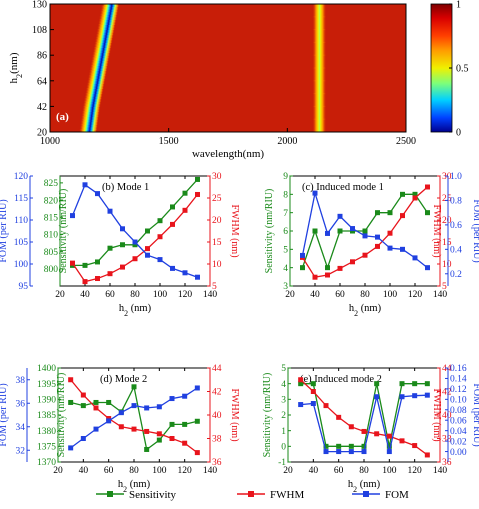 The height and width of the screenshot is (509, 479). Describe the element at coordinates (21, 451) in the screenshot. I see `fom-axis-tick-label: 32` at that location.